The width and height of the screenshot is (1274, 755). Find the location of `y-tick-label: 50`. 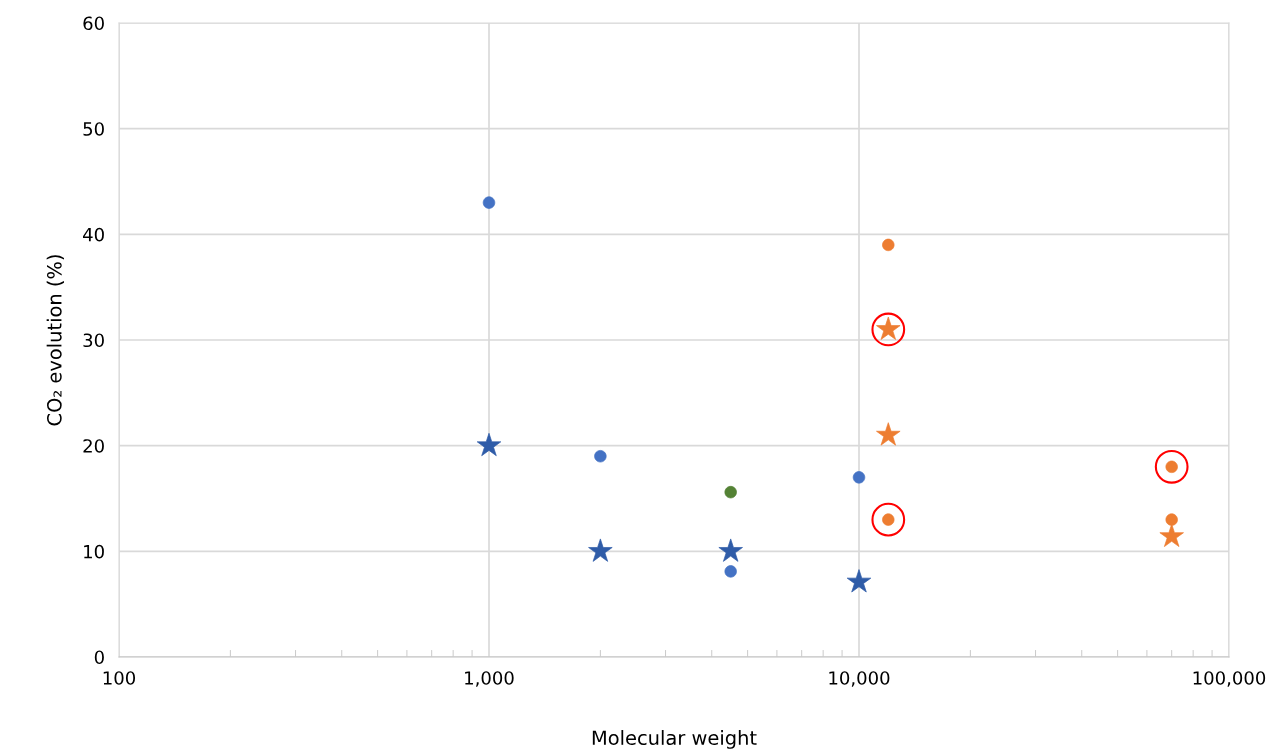

y-tick-label: 50 is located at coordinates (93, 129).